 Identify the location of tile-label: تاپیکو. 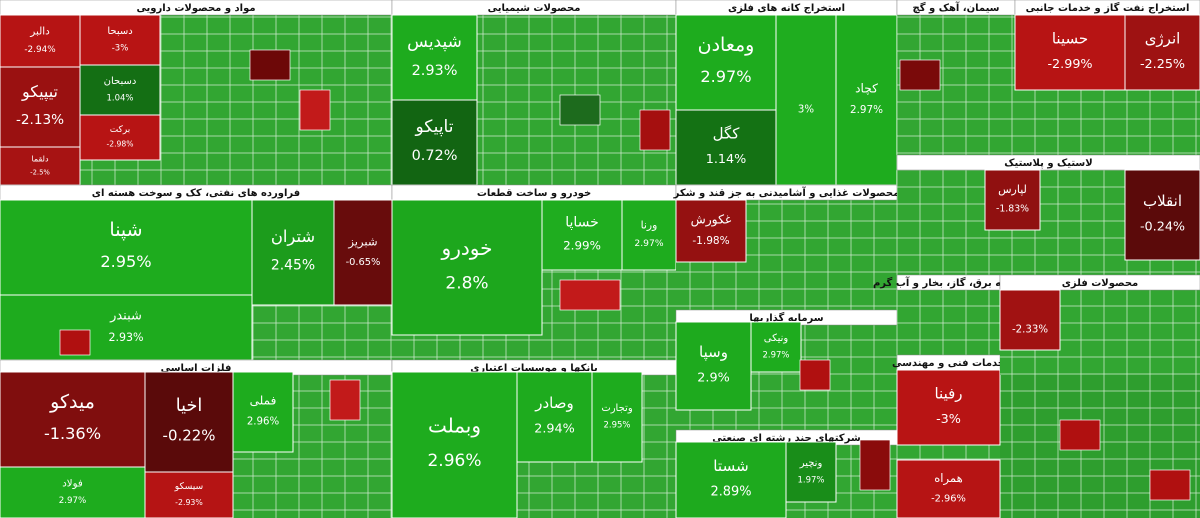
(434, 127).